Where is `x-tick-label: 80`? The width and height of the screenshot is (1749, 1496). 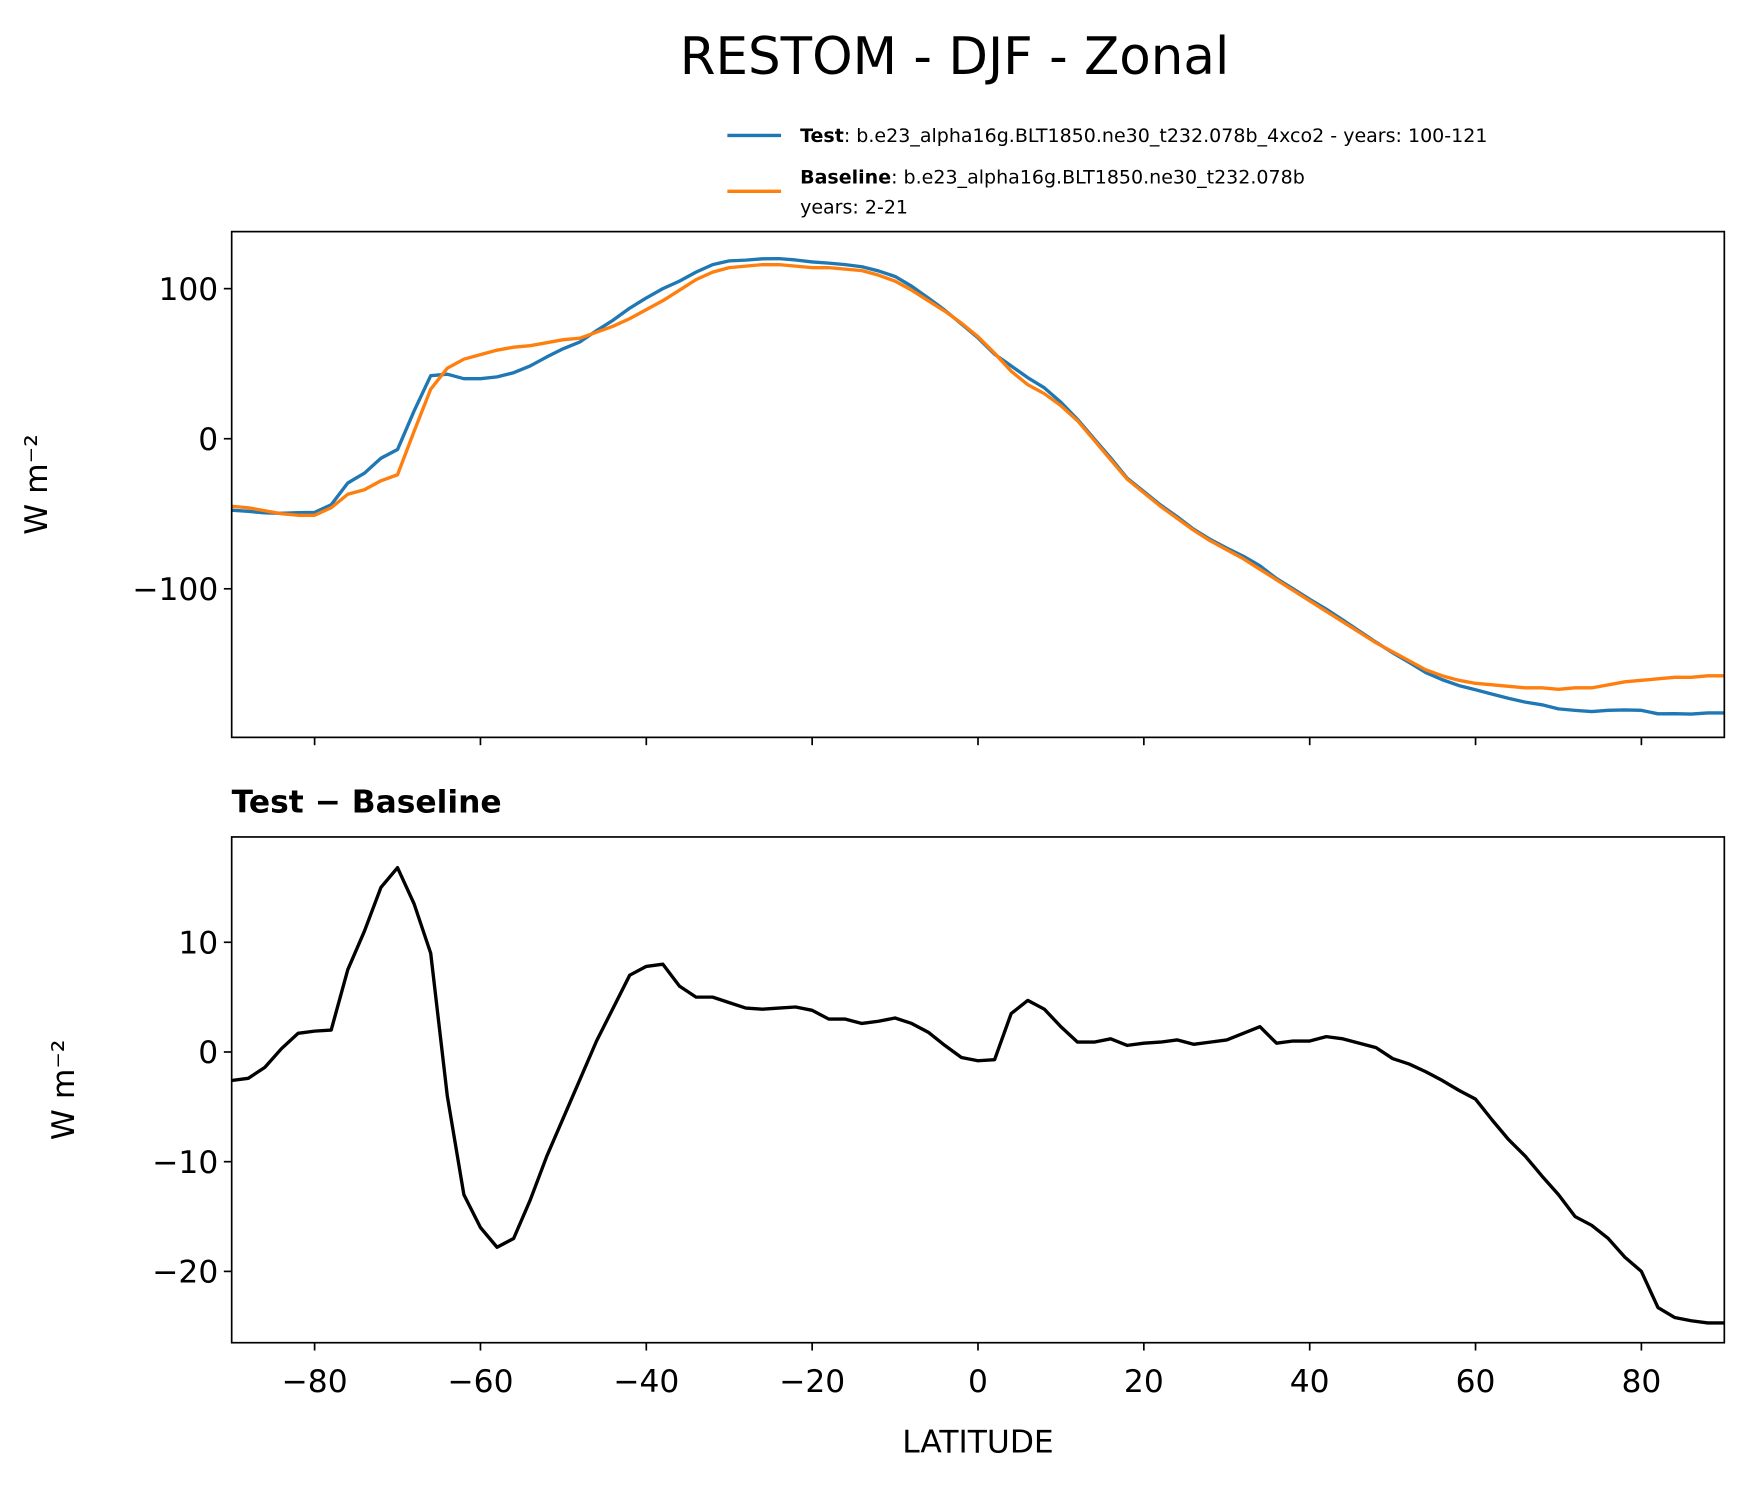
x-tick-label: 80 is located at coordinates (1641, 1382).